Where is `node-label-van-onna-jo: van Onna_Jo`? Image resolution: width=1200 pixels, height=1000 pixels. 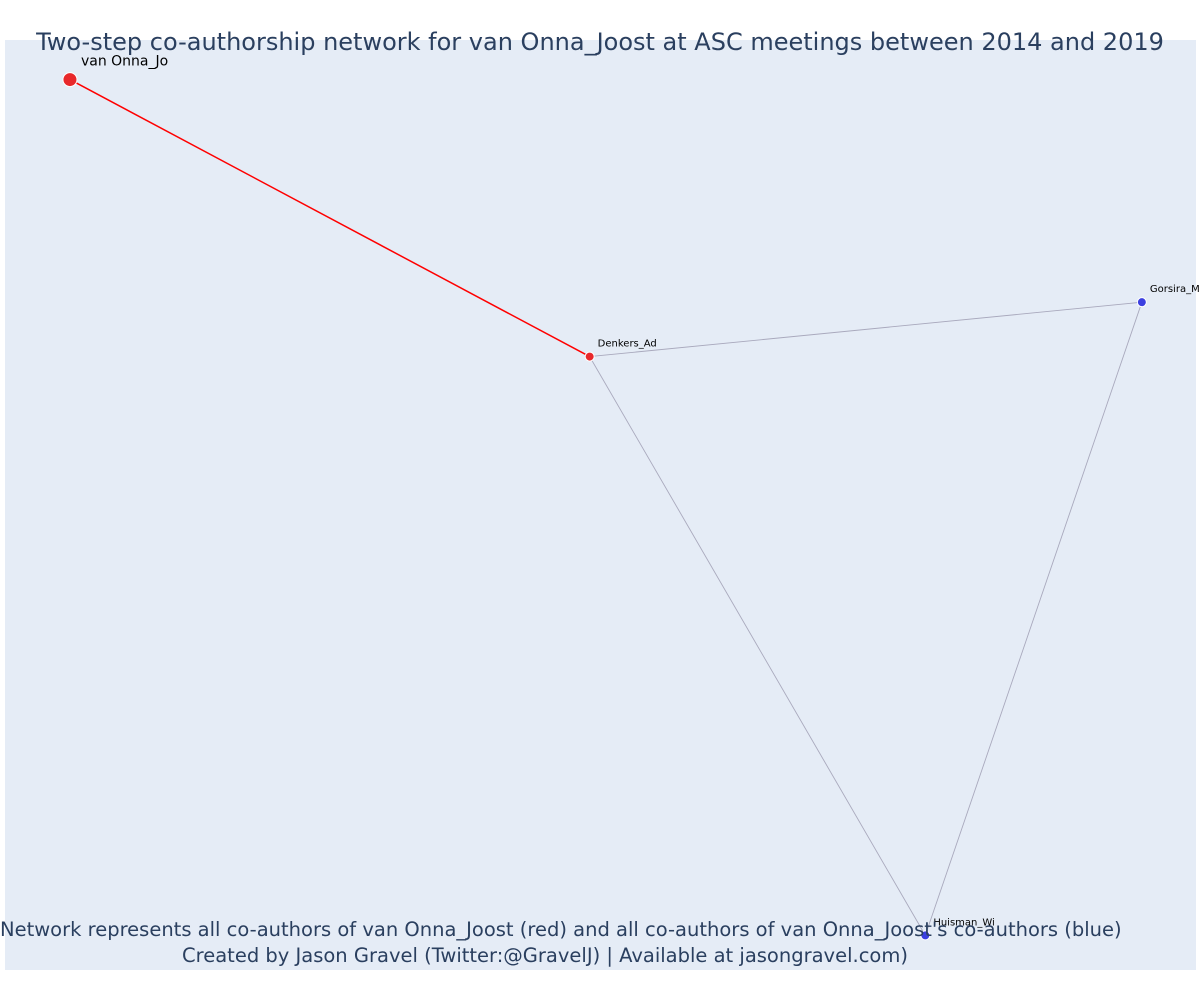 node-label-van-onna-jo: van Onna_Jo is located at coordinates (124, 62).